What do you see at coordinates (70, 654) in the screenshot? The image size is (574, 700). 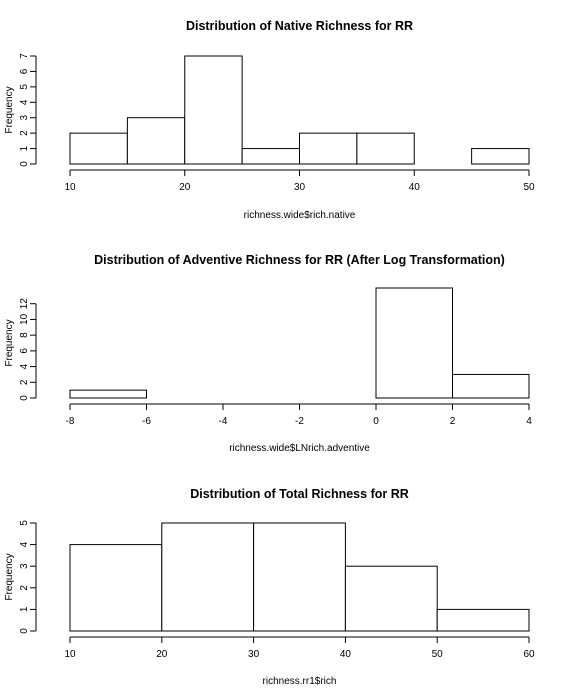 I see `hist3-x-tick-label: 10` at bounding box center [70, 654].